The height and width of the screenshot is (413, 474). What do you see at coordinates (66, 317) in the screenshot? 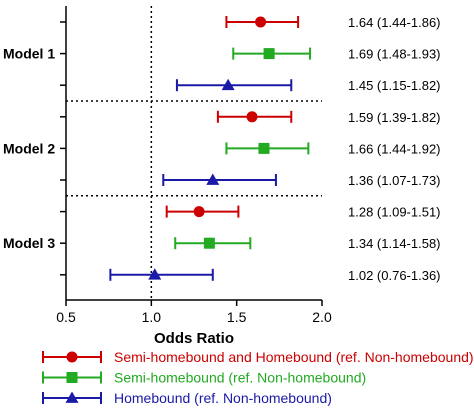
I see `x-tick-label: 0.5` at bounding box center [66, 317].